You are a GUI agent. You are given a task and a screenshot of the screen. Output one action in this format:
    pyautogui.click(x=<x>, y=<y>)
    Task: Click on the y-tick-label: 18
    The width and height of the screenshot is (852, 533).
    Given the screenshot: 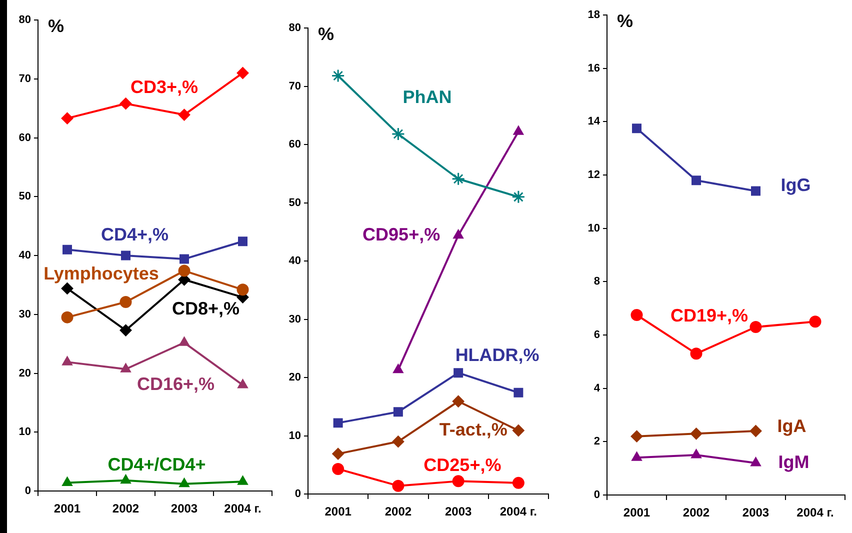 What is the action you would take?
    pyautogui.click(x=594, y=15)
    